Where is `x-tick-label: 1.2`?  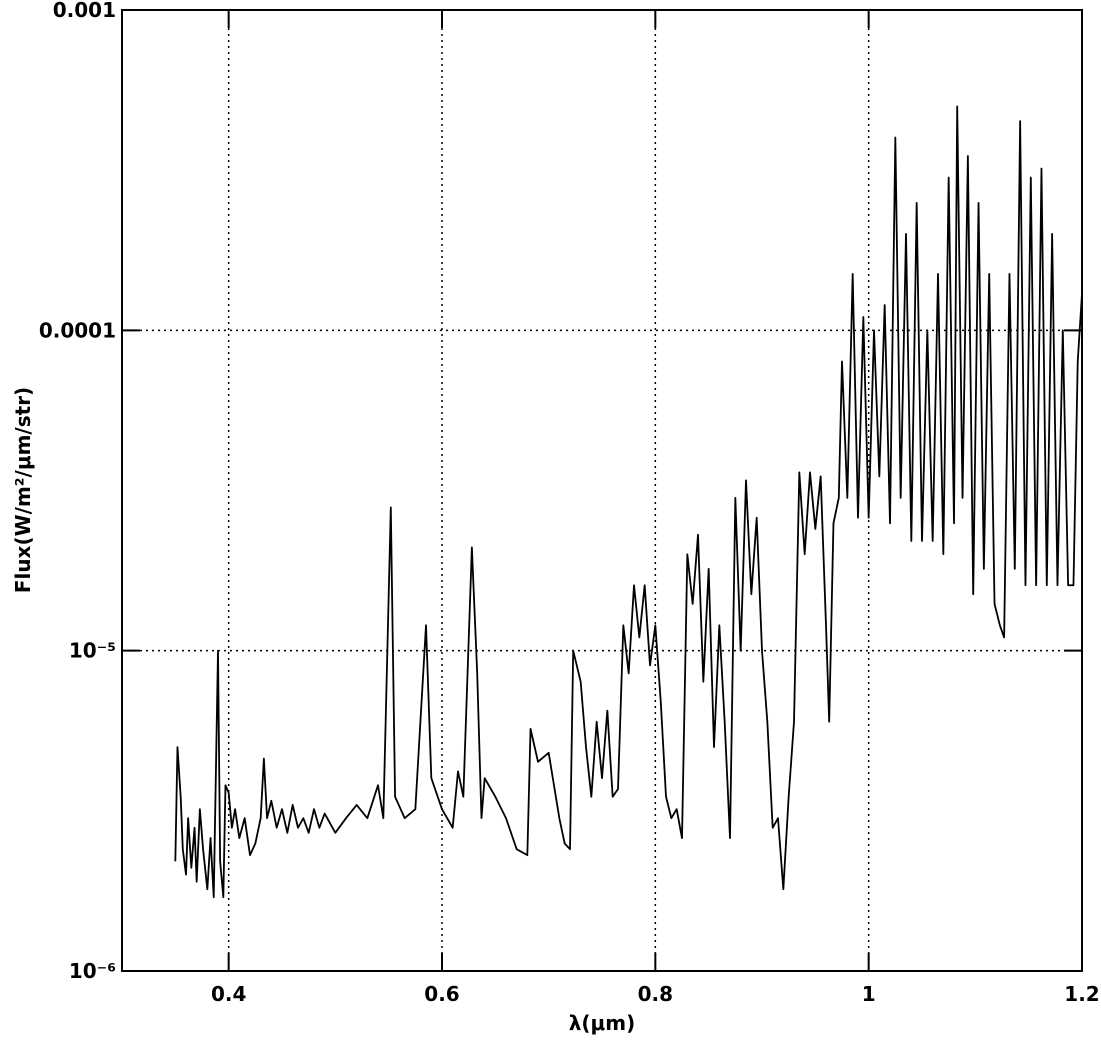 x-tick-label: 1.2 is located at coordinates (1081, 994).